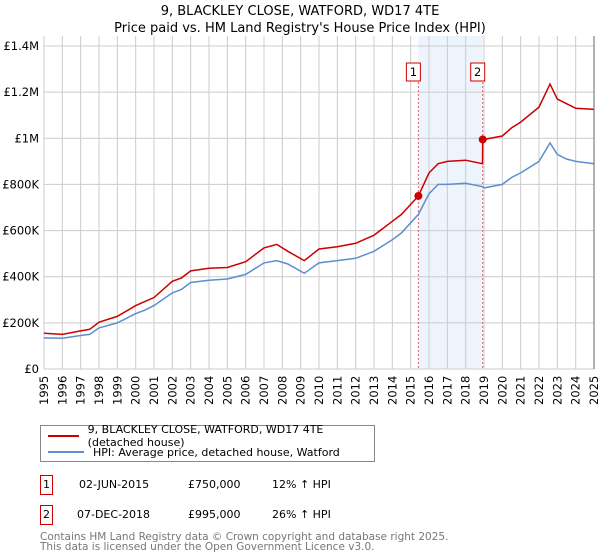 Image resolution: width=600 pixels, height=560 pixels. I want to click on x-tick-label: 2006, so click(246, 390).